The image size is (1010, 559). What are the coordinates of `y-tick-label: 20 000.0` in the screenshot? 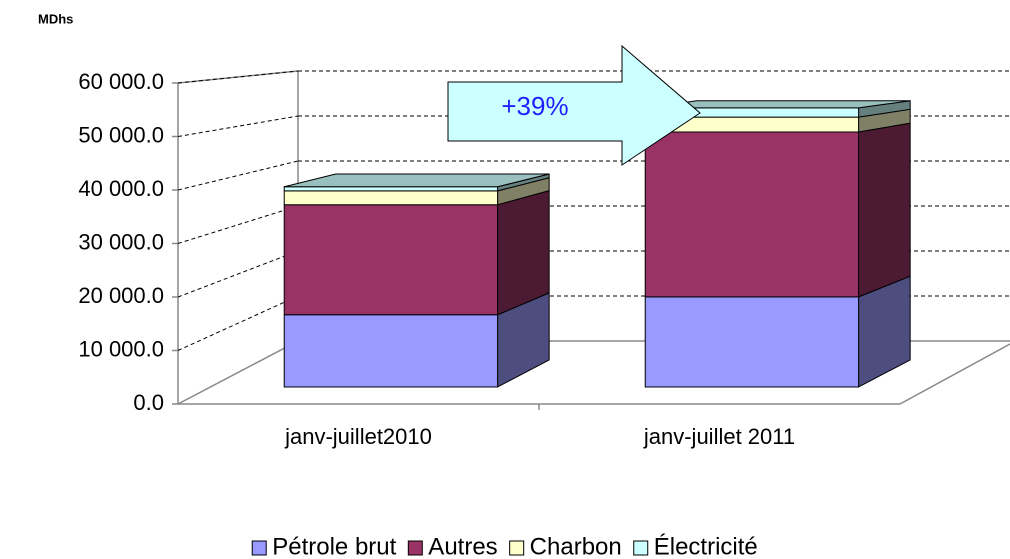 It's located at (121, 295).